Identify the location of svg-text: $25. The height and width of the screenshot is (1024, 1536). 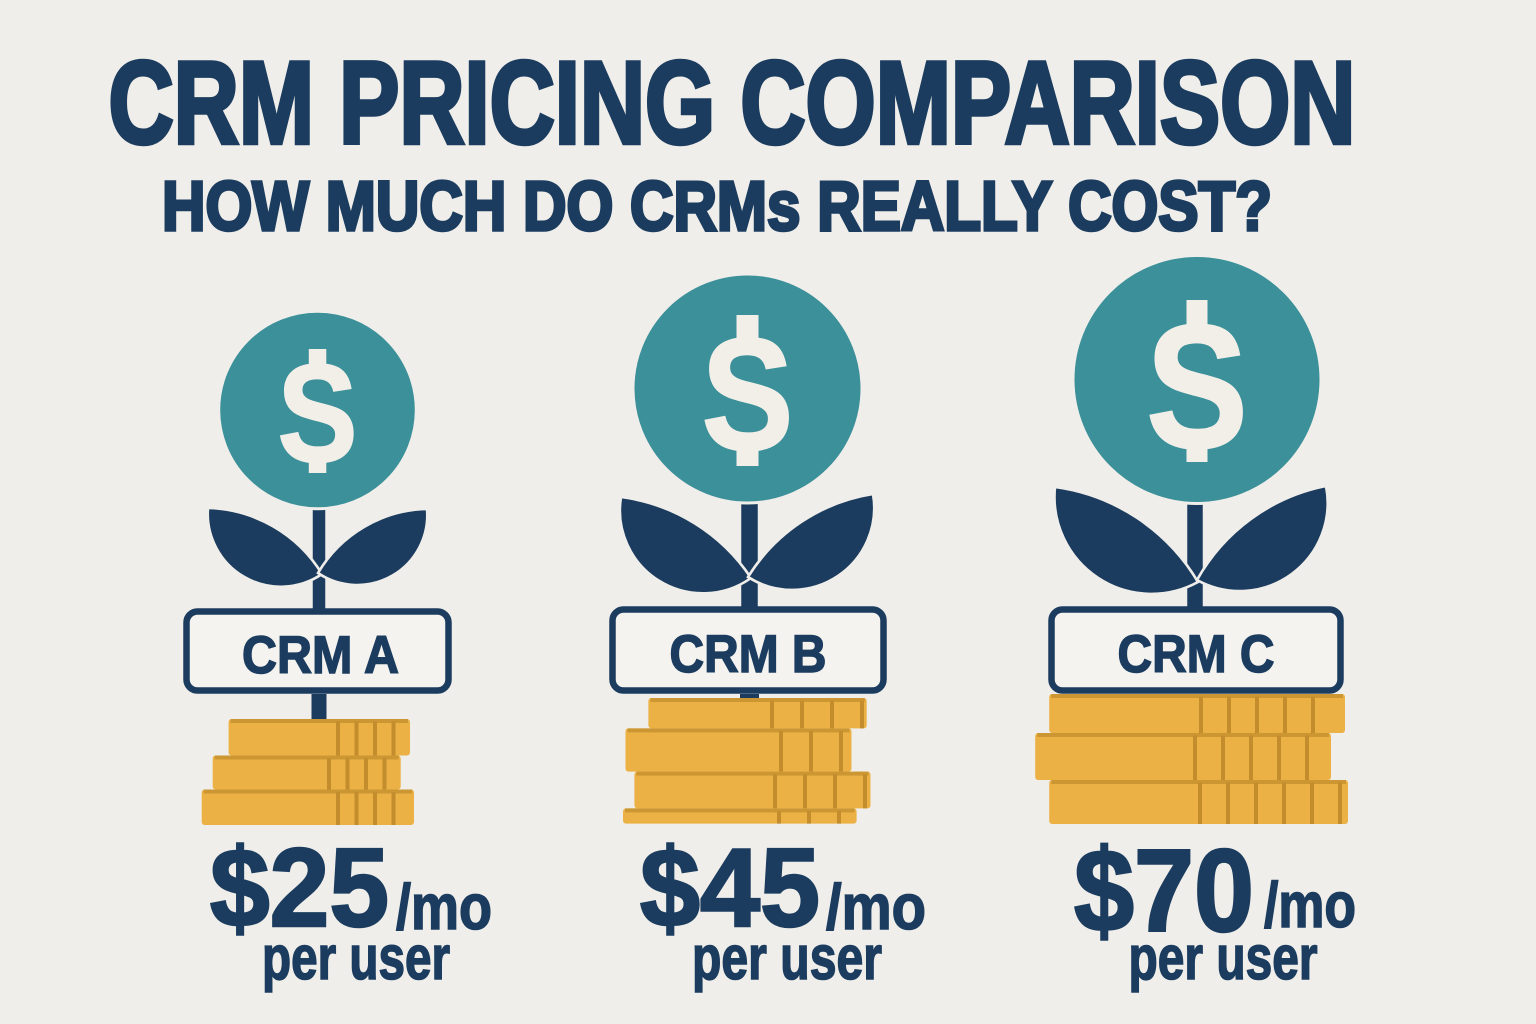
(299, 888).